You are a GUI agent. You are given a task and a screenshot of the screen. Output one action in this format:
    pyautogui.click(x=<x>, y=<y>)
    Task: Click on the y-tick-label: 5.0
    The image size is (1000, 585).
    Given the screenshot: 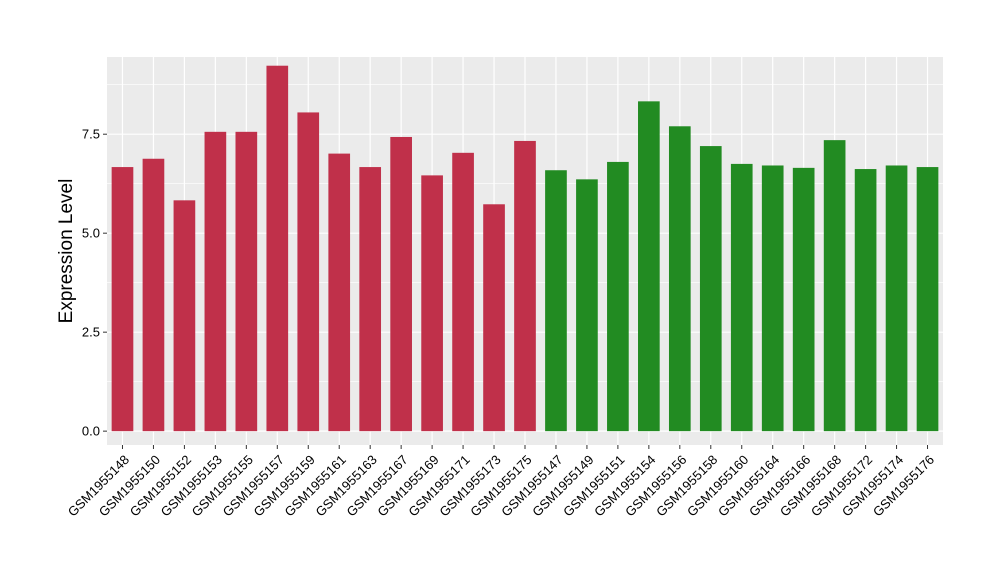 What is the action you would take?
    pyautogui.click(x=91, y=233)
    